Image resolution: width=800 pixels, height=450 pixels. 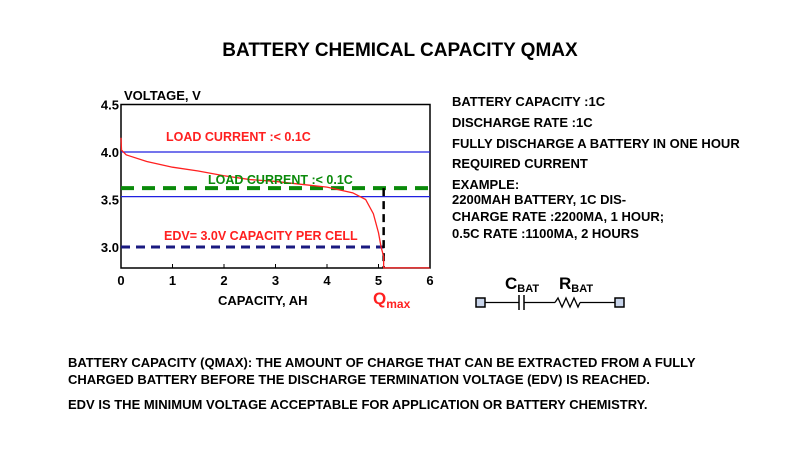 I want to click on right-text-line: 2200MAH BATTERY, 1C DIS-, so click(x=539, y=199).